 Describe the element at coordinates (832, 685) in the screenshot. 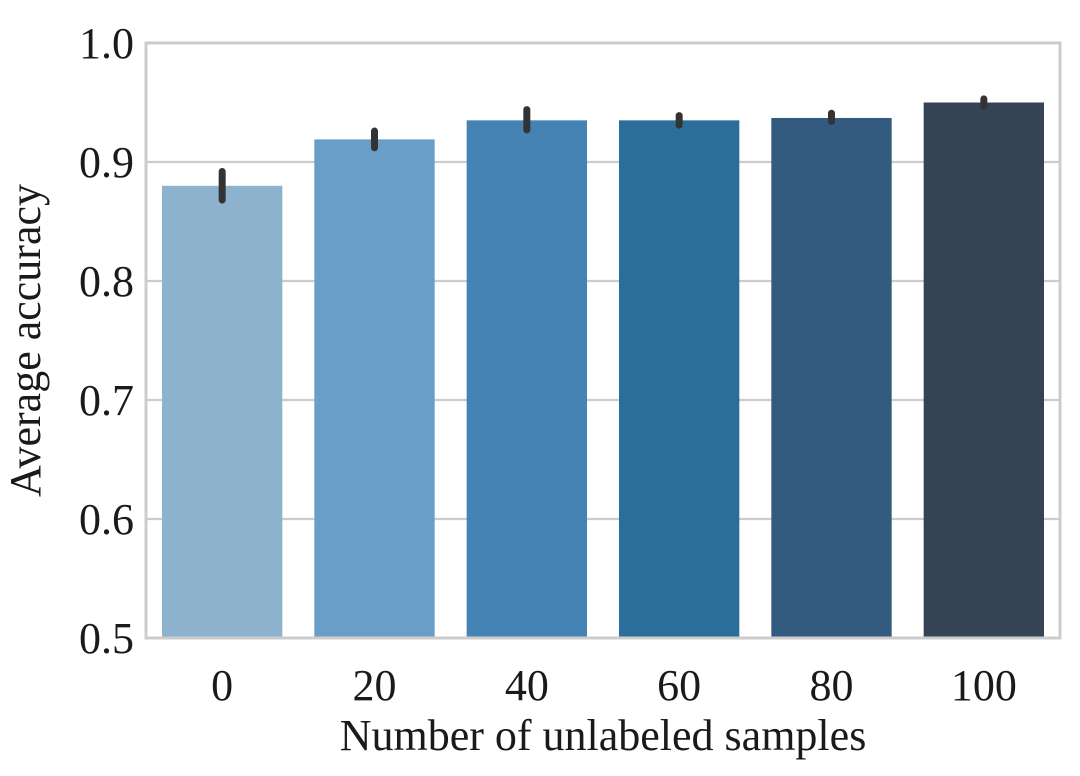

I see `x-tick-label: 80` at that location.